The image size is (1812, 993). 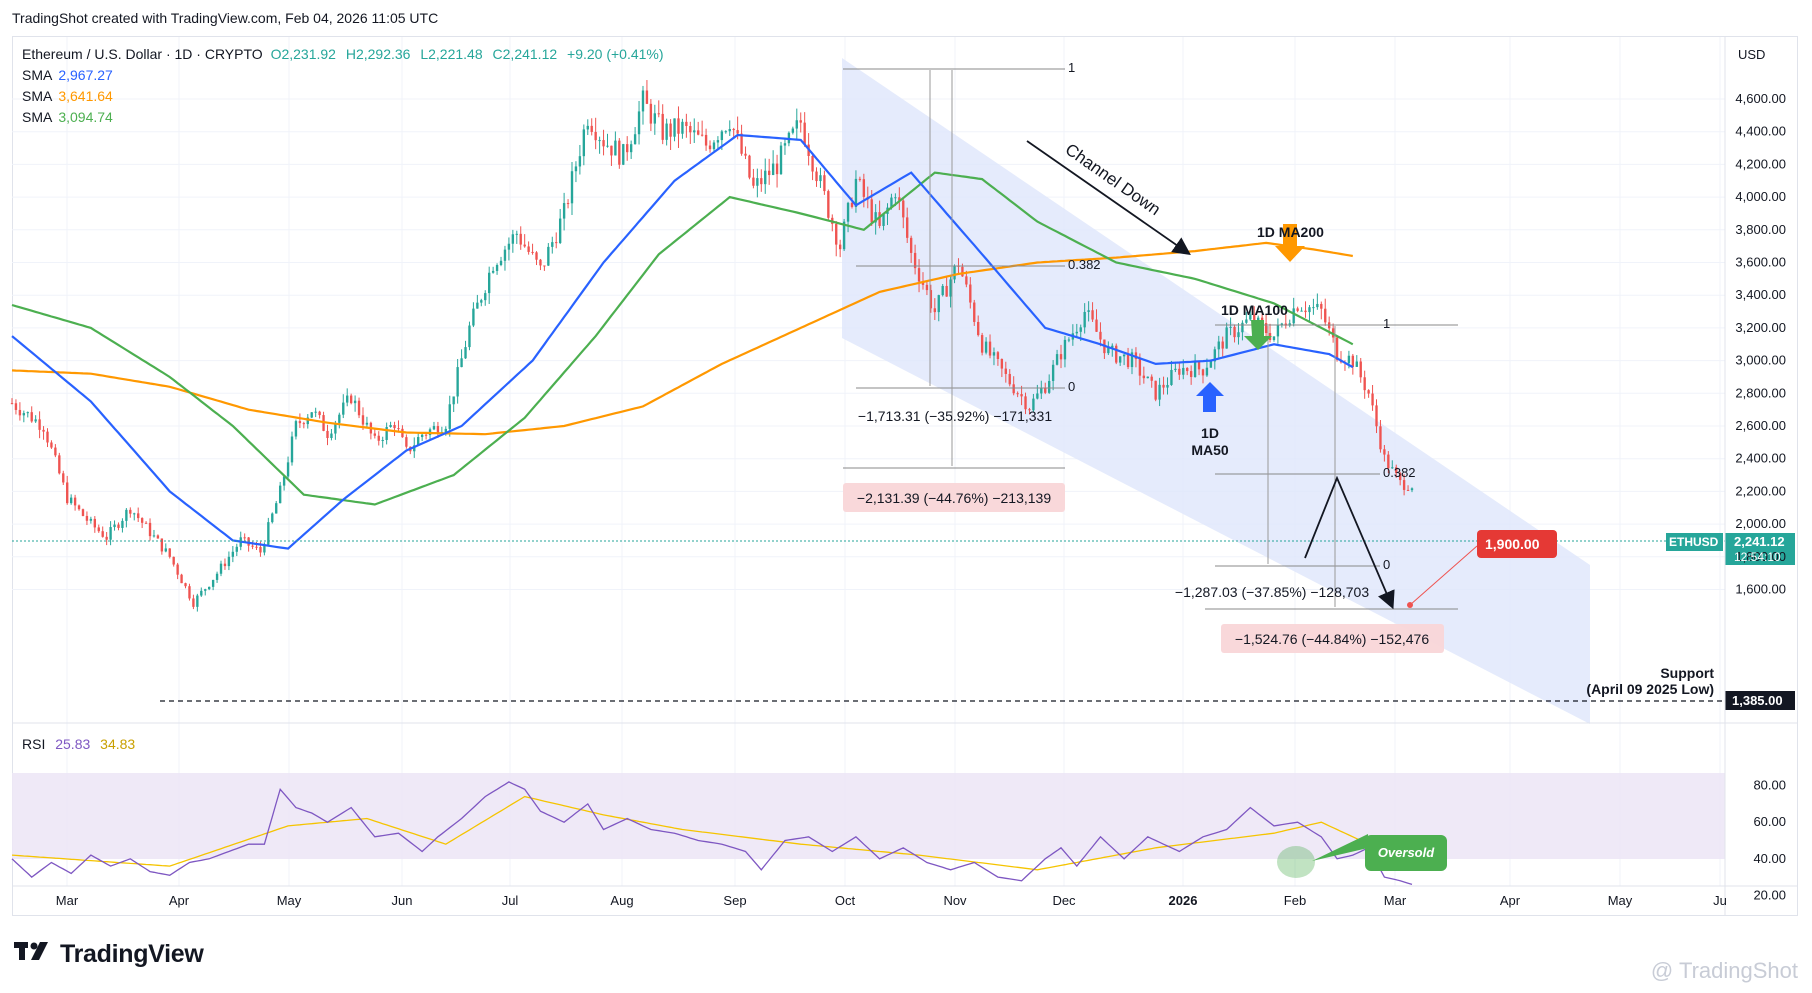 I want to click on symbol-title: Ethereum / U.S. Dollar · 1D · CRYPTO, so click(x=142, y=54).